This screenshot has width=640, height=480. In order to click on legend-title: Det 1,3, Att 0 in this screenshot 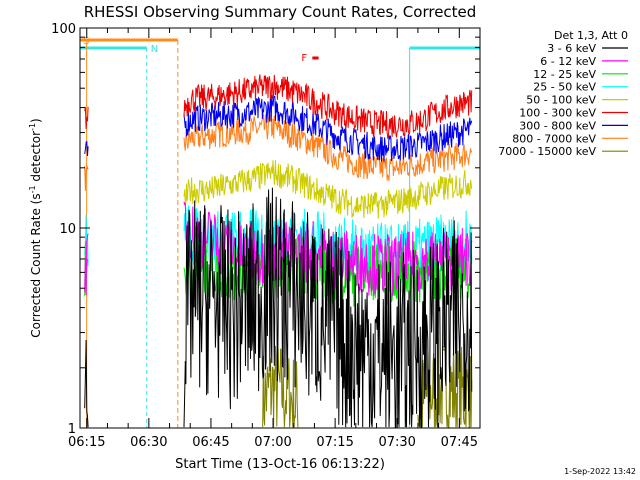, I will do `click(591, 35)`.